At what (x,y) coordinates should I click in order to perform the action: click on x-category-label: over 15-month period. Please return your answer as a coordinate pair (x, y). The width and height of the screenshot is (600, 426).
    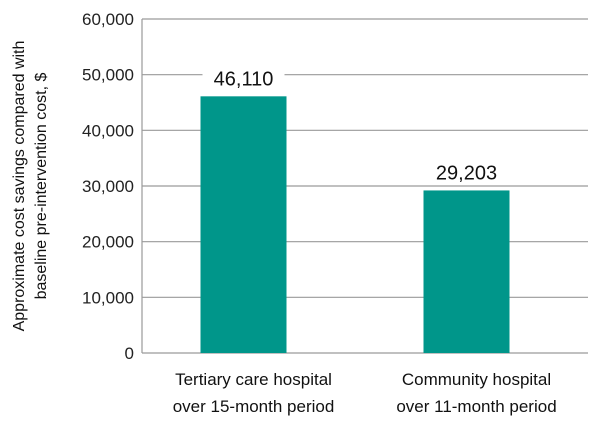
    Looking at the image, I should click on (254, 406).